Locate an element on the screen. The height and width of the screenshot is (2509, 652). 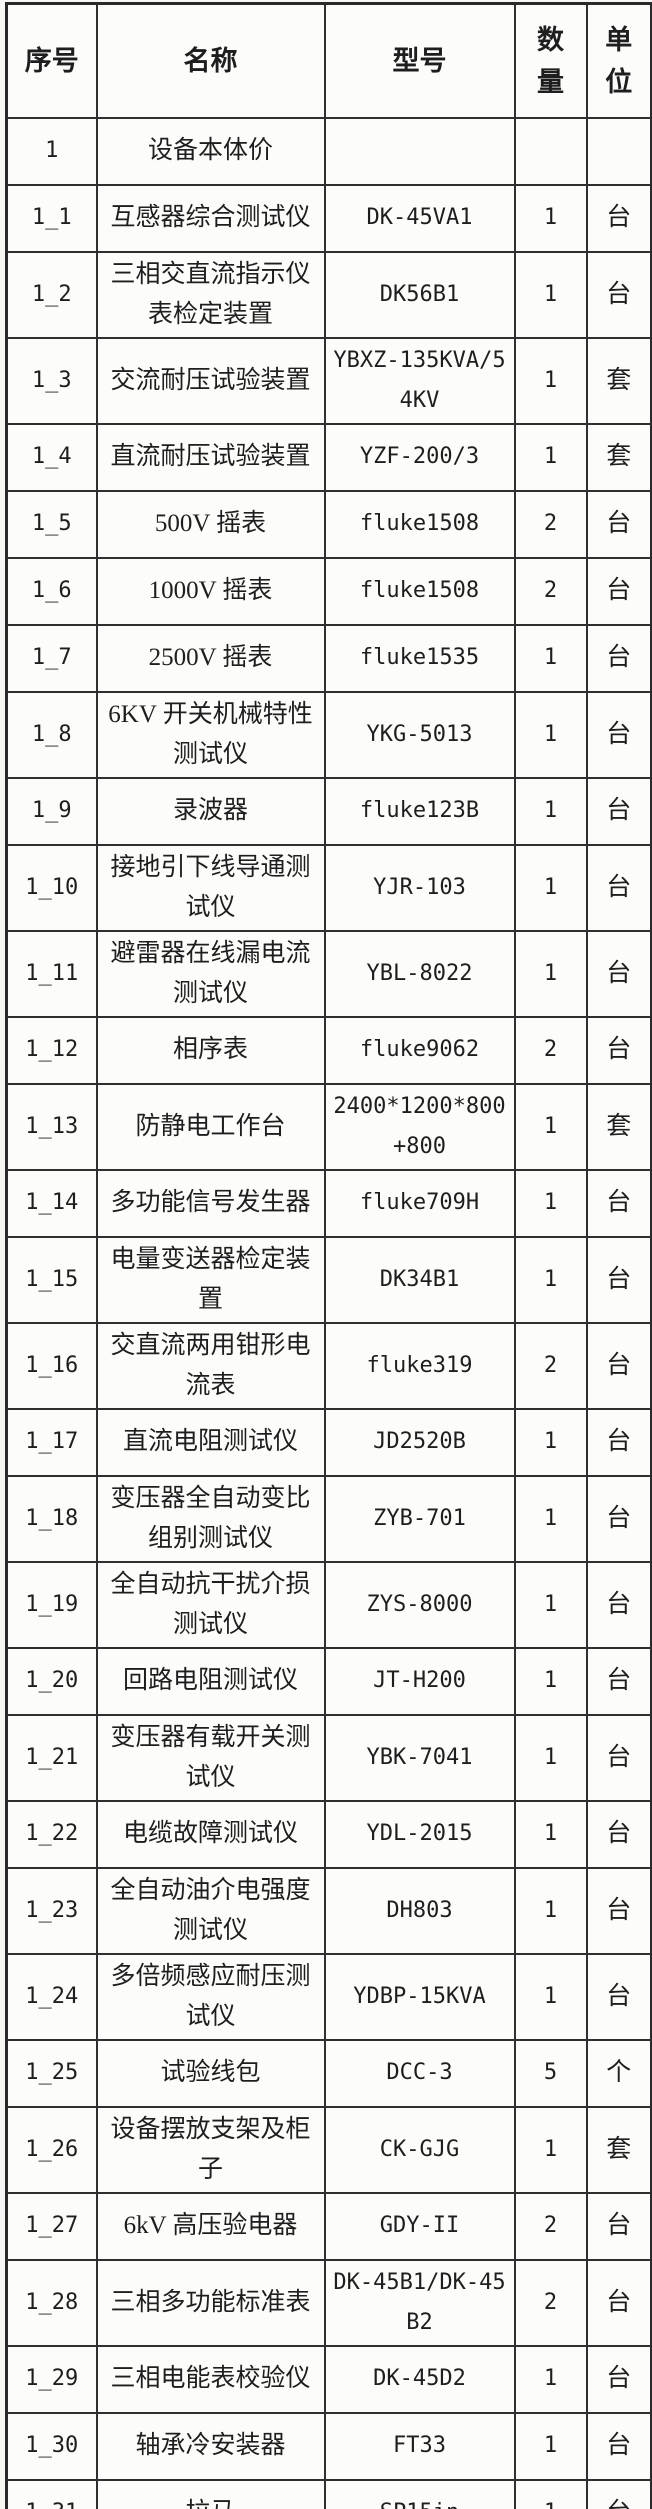
table-row: 1_19 全自动抗干扰介损测试仪 ZYS-8000 1 台 is located at coordinates (328, 1604).